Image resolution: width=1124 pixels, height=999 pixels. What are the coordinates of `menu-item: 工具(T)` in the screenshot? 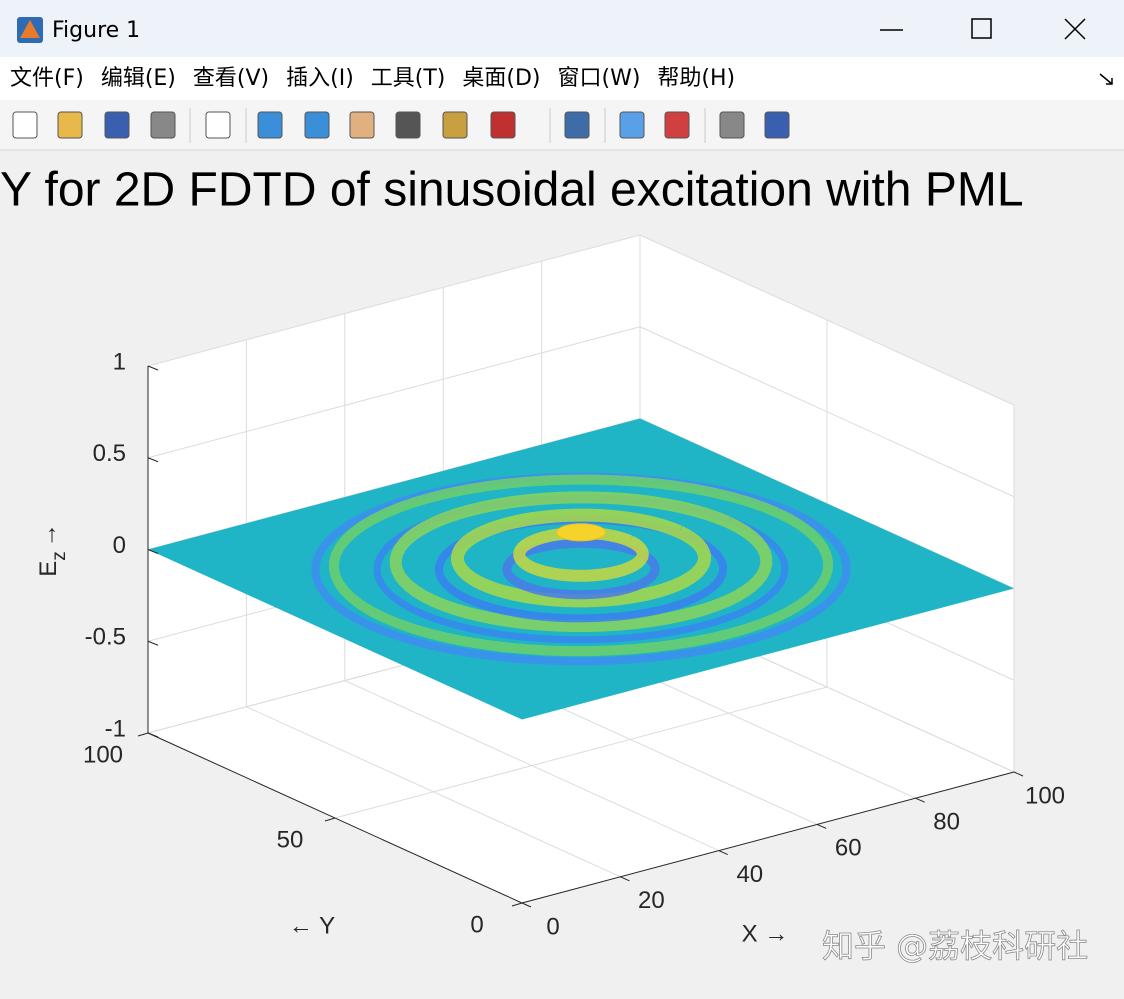 It's located at (408, 78).